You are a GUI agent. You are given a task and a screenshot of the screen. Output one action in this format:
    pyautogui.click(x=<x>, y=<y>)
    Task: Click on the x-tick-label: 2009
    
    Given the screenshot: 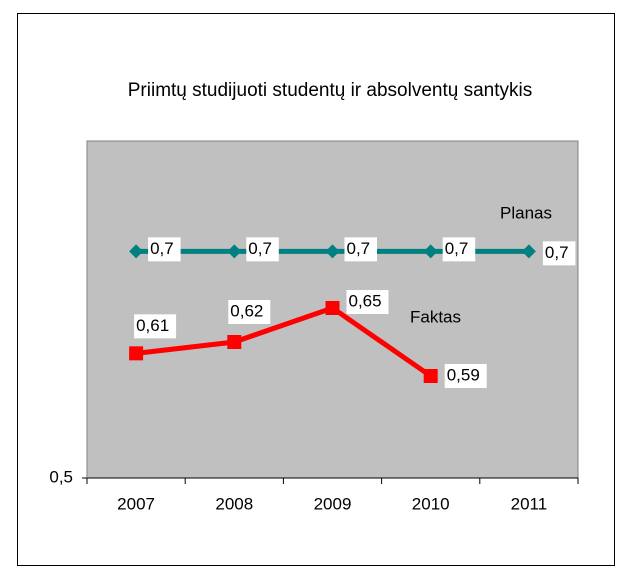 What is the action you would take?
    pyautogui.click(x=333, y=503)
    